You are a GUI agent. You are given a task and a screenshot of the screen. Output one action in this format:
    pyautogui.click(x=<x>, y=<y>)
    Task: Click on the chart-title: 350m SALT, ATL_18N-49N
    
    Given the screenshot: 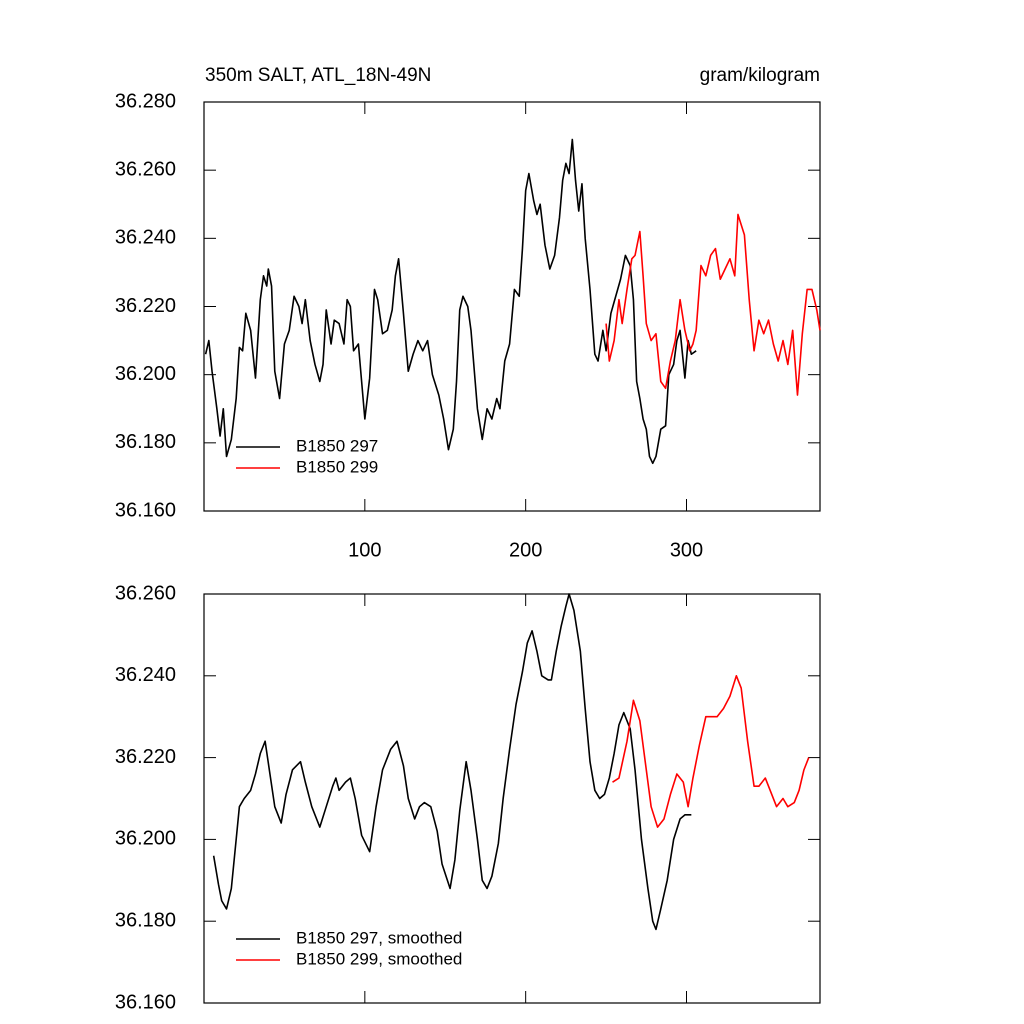 What is the action you would take?
    pyautogui.click(x=318, y=75)
    